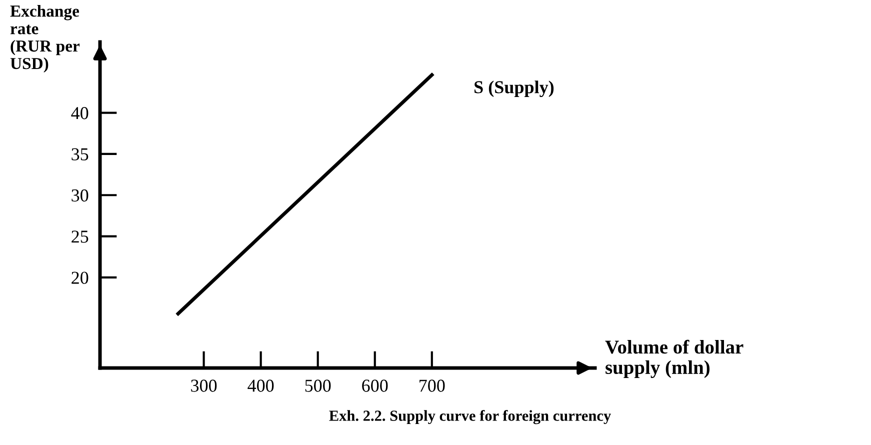 This screenshot has width=871, height=445. I want to click on x-tick-label: 700, so click(432, 386).